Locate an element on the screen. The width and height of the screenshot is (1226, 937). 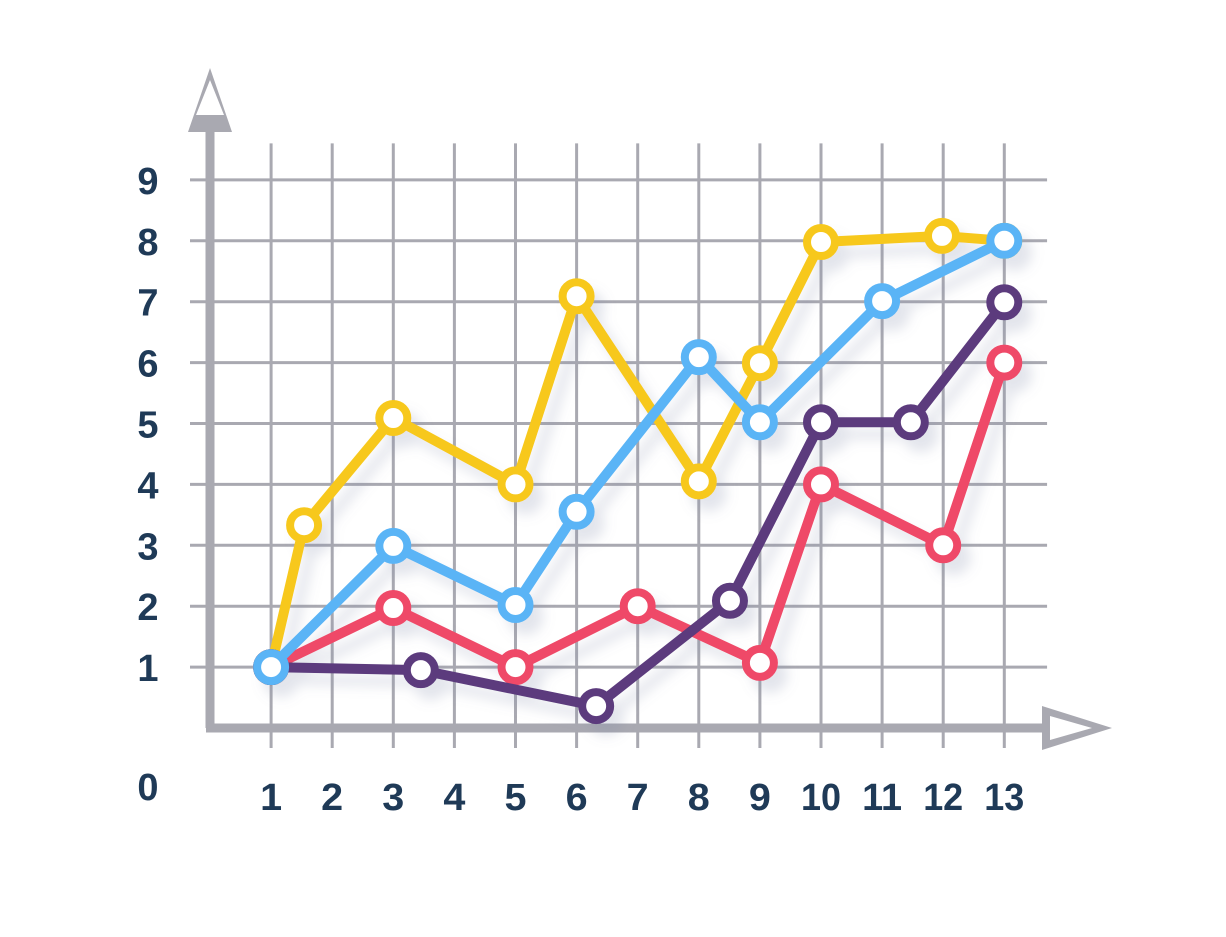
x-tick-label: 1 is located at coordinates (271, 798).